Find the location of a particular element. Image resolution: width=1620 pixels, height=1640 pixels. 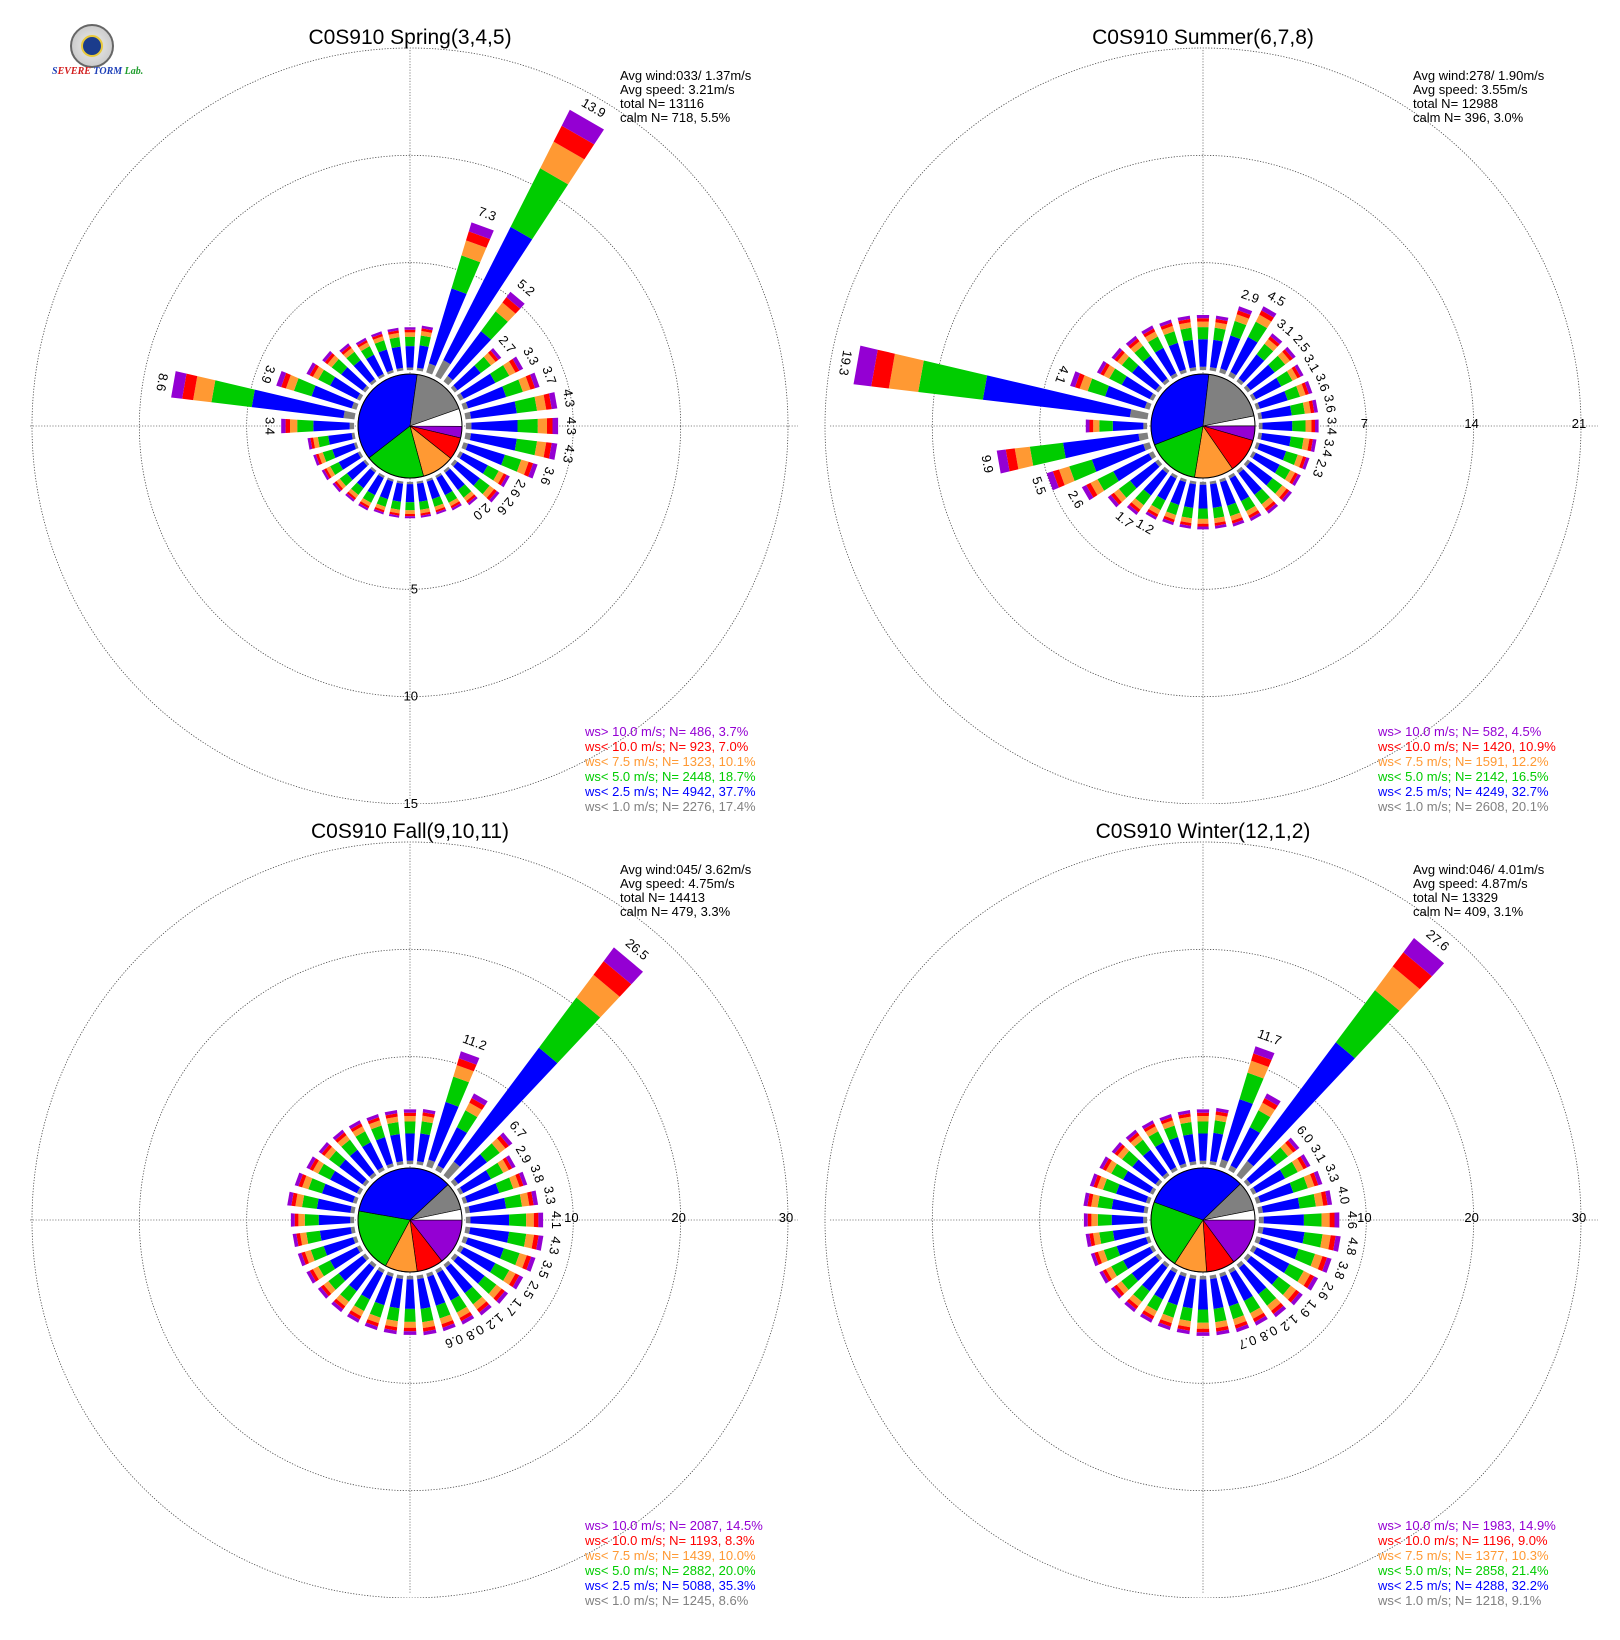

sector-value-label: 4.6 is located at coordinates (1352, 1220).